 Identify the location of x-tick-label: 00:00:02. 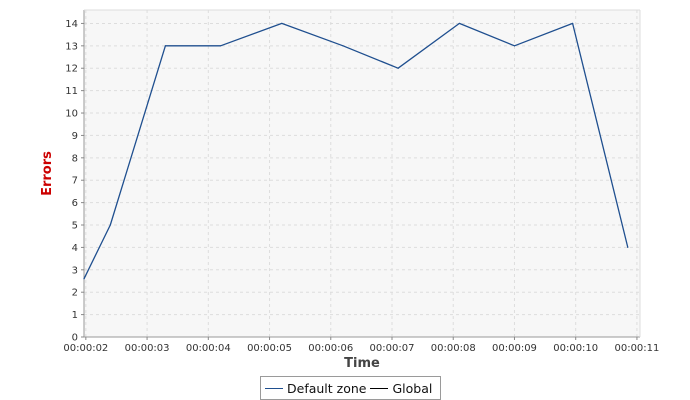
(85, 348).